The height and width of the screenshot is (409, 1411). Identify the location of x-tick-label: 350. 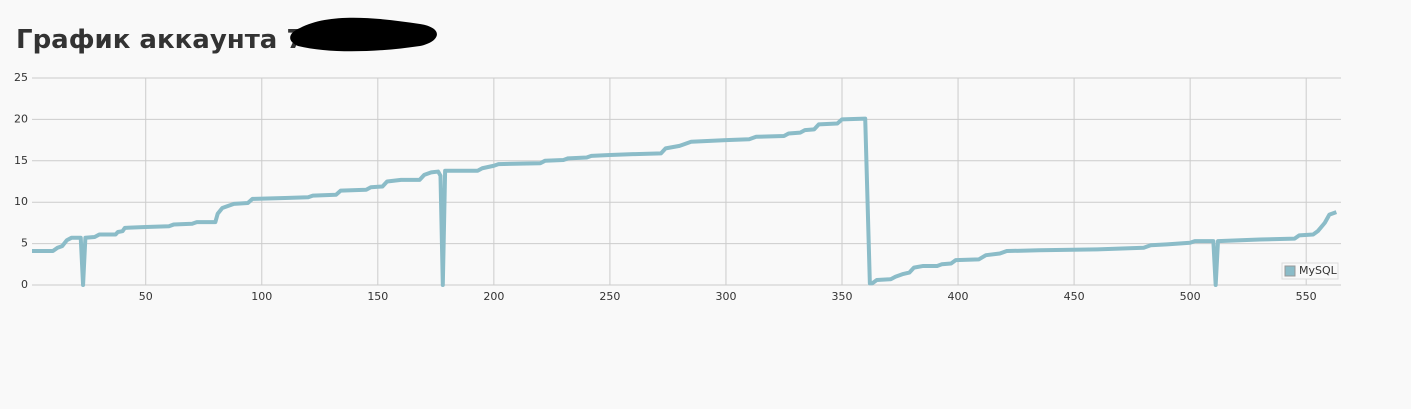
(842, 296).